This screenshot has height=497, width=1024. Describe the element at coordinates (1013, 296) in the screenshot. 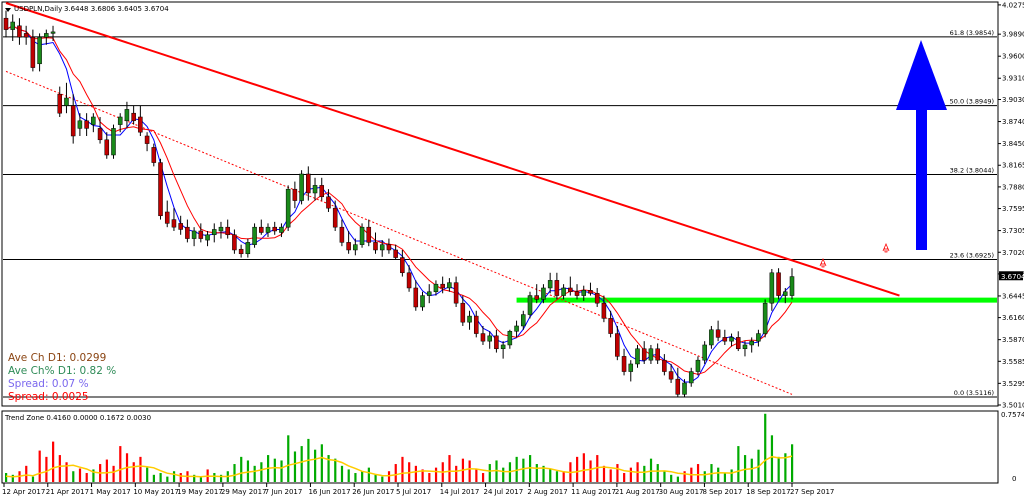

I see `y-tick-label: 3.6445` at that location.